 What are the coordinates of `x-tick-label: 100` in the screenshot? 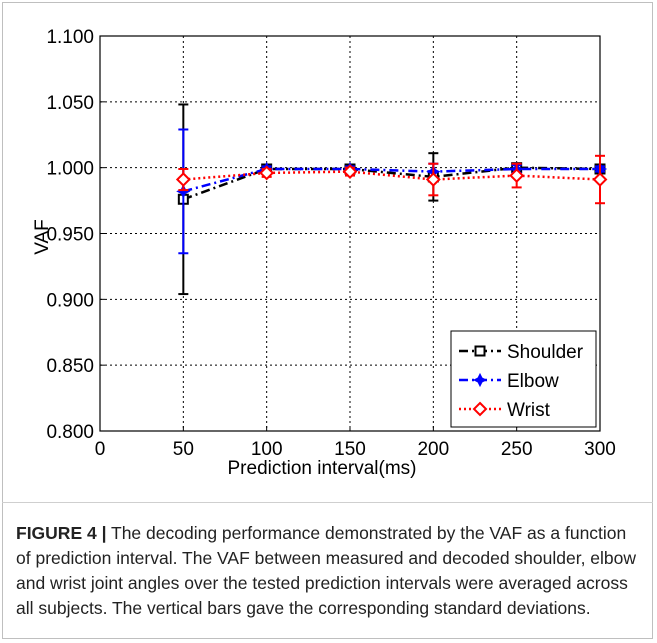 It's located at (267, 449).